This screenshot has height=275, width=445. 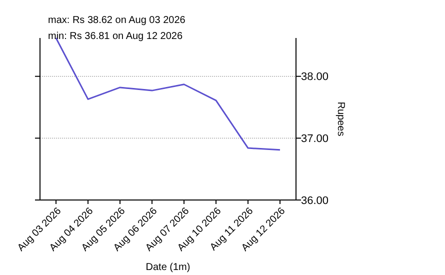 What do you see at coordinates (117, 20) in the screenshot?
I see `text: max: Rs 38.62 on Aug 03 2026` at bounding box center [117, 20].